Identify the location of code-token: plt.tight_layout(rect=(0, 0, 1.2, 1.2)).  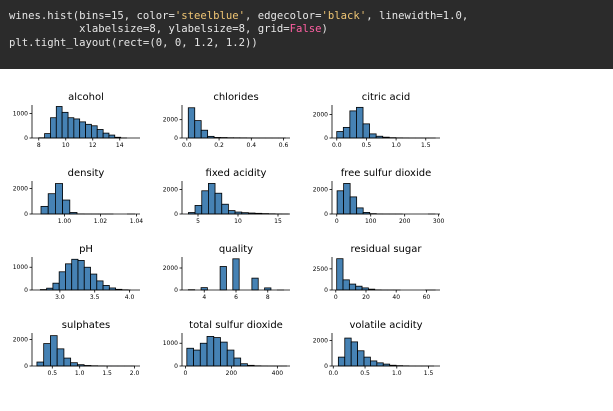
(133, 43).